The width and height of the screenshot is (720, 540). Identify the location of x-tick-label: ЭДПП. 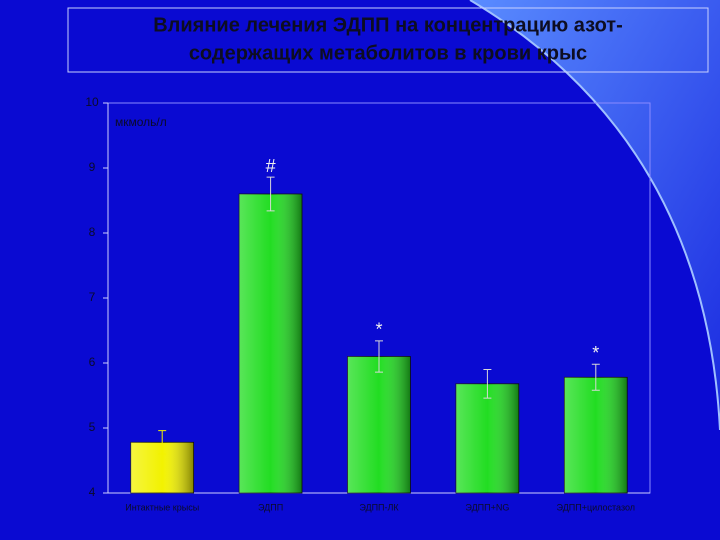
(270, 507).